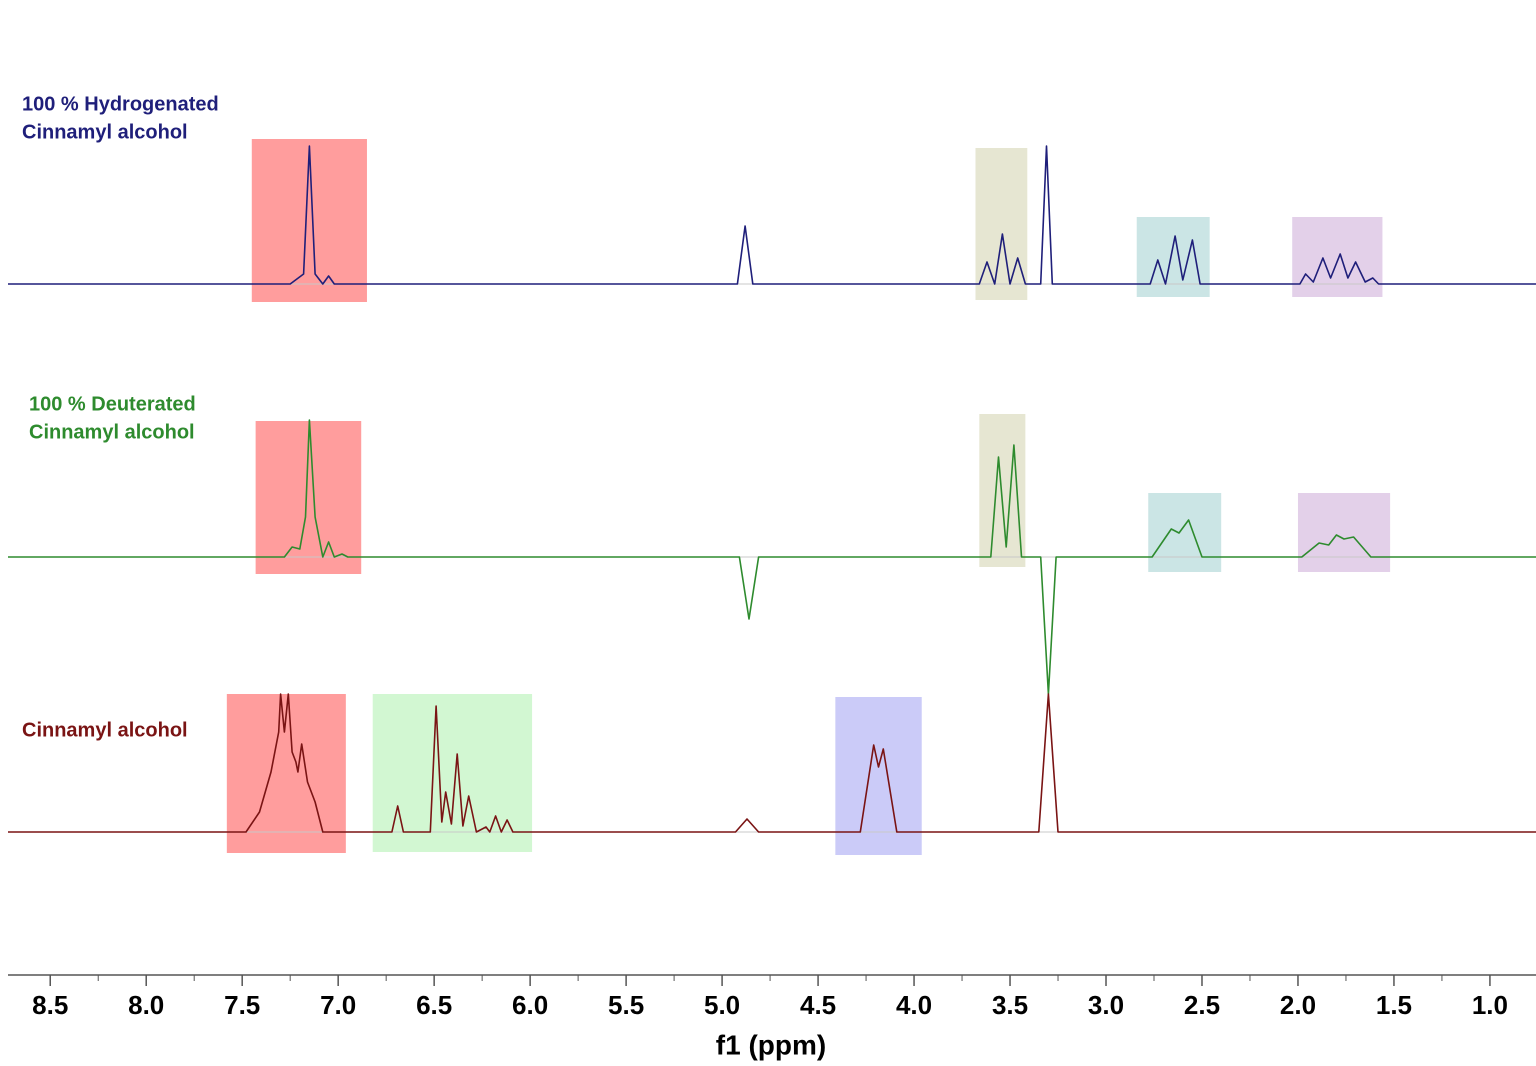 The width and height of the screenshot is (1536, 1066). I want to click on x-tick-label: 1.5, so click(1394, 1005).